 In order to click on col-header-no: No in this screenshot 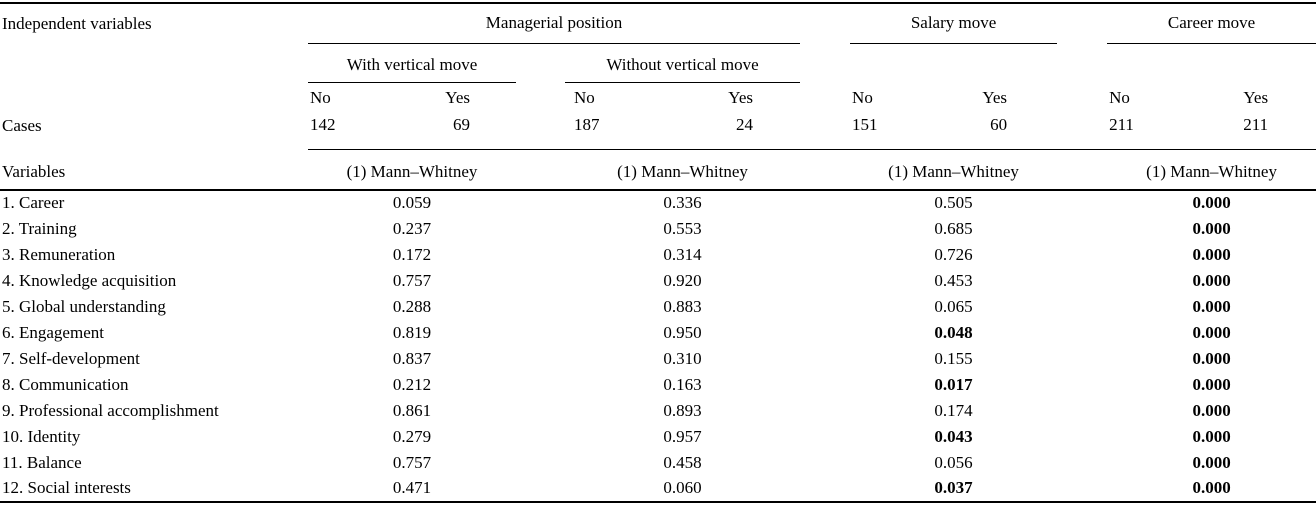, I will do `click(1119, 97)`.